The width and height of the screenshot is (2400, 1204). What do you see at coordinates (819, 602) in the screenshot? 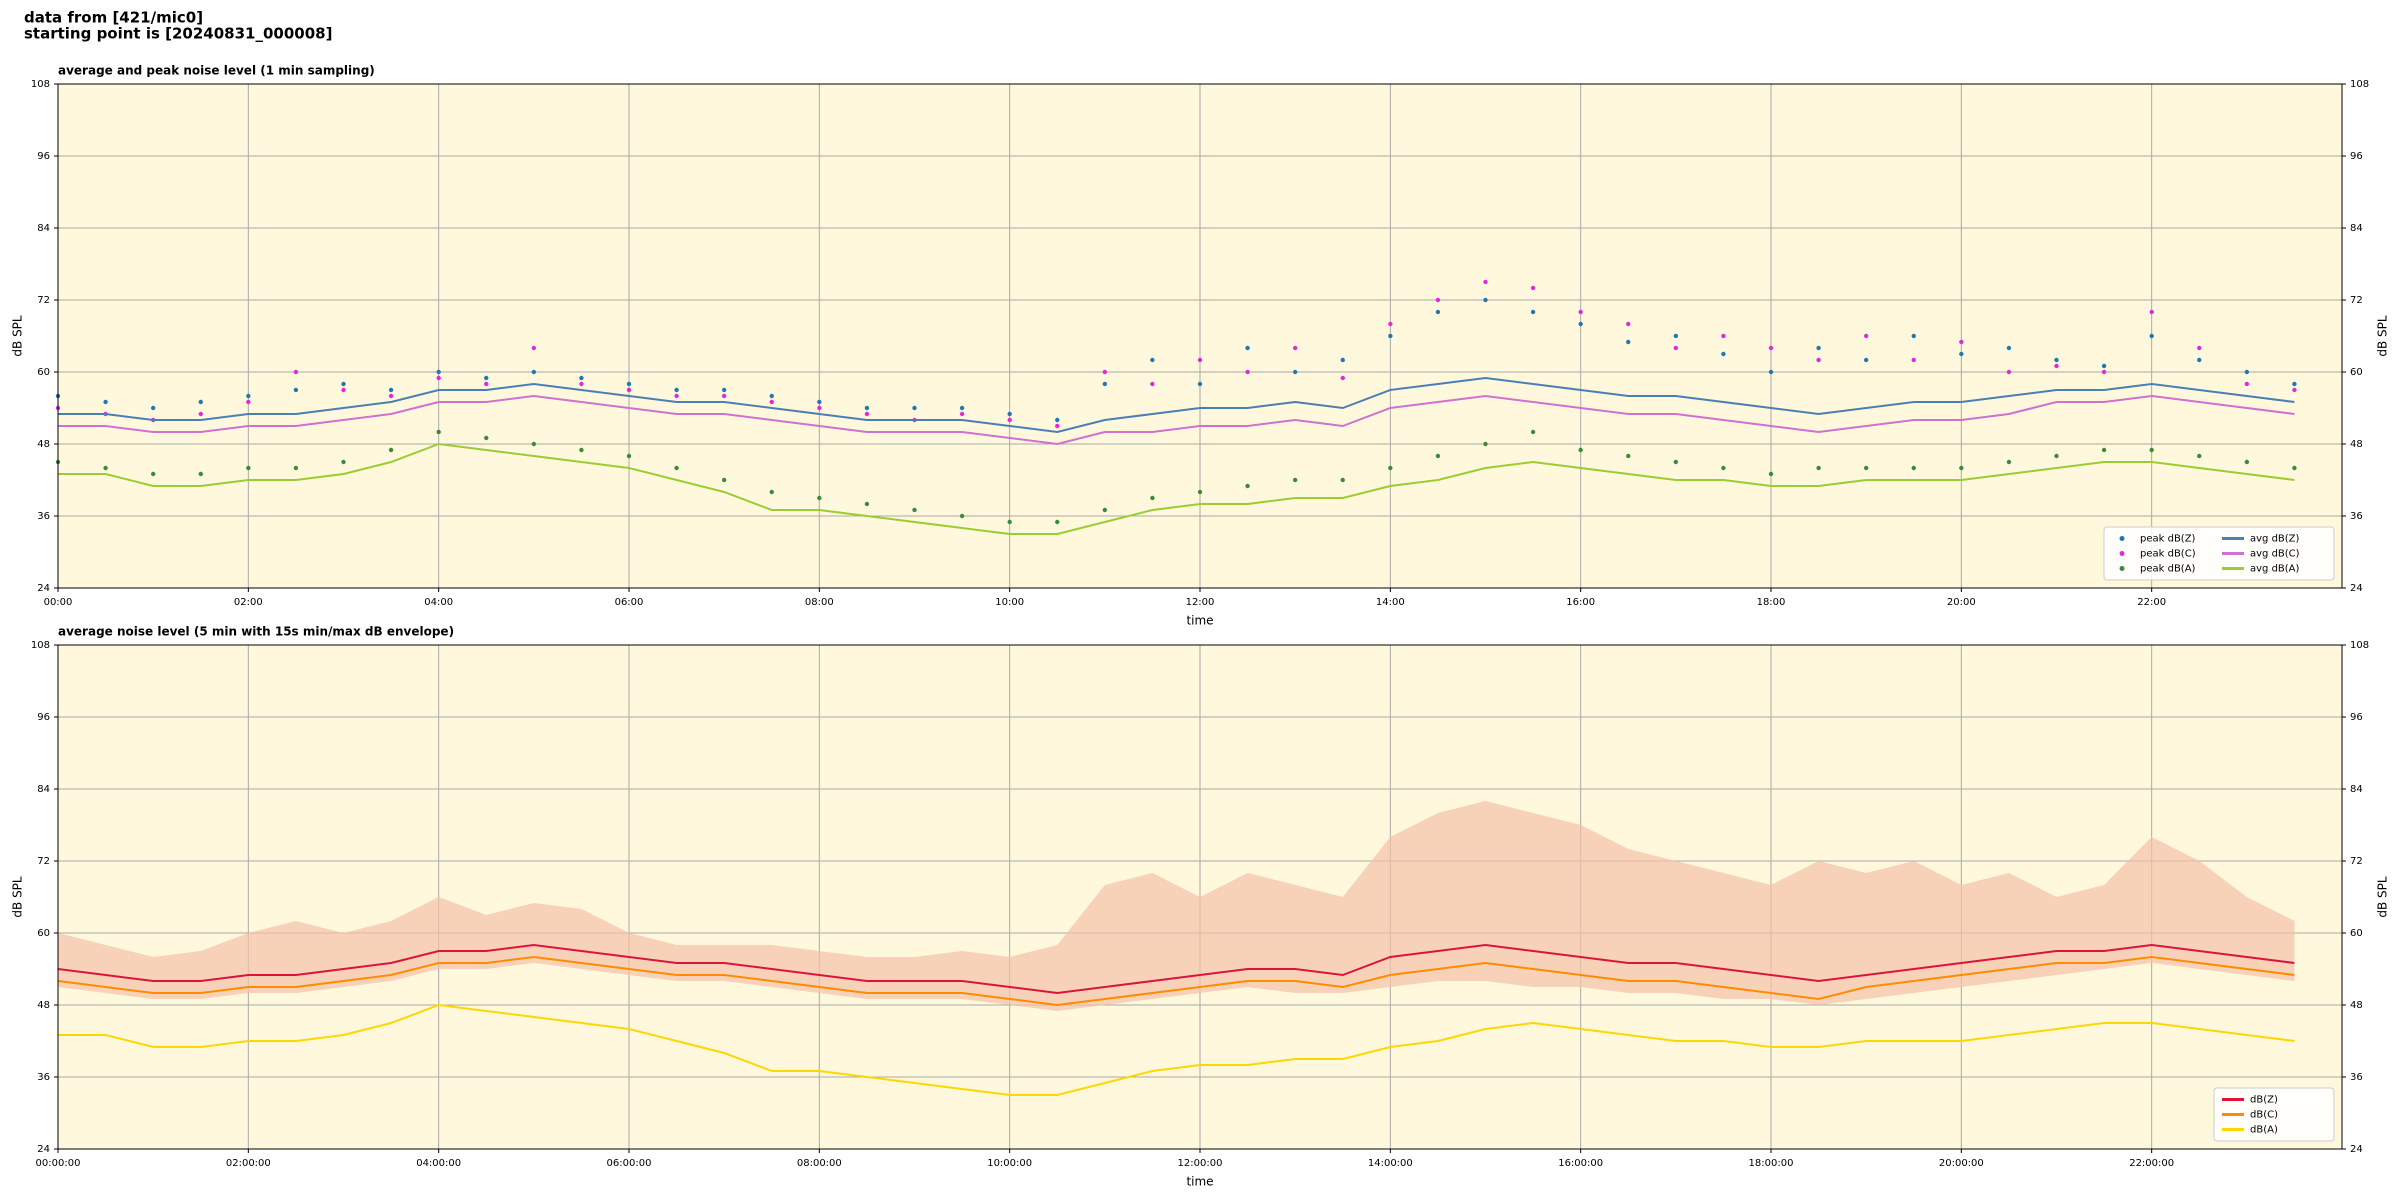
I see `x-tick-label: 08:00` at bounding box center [819, 602].